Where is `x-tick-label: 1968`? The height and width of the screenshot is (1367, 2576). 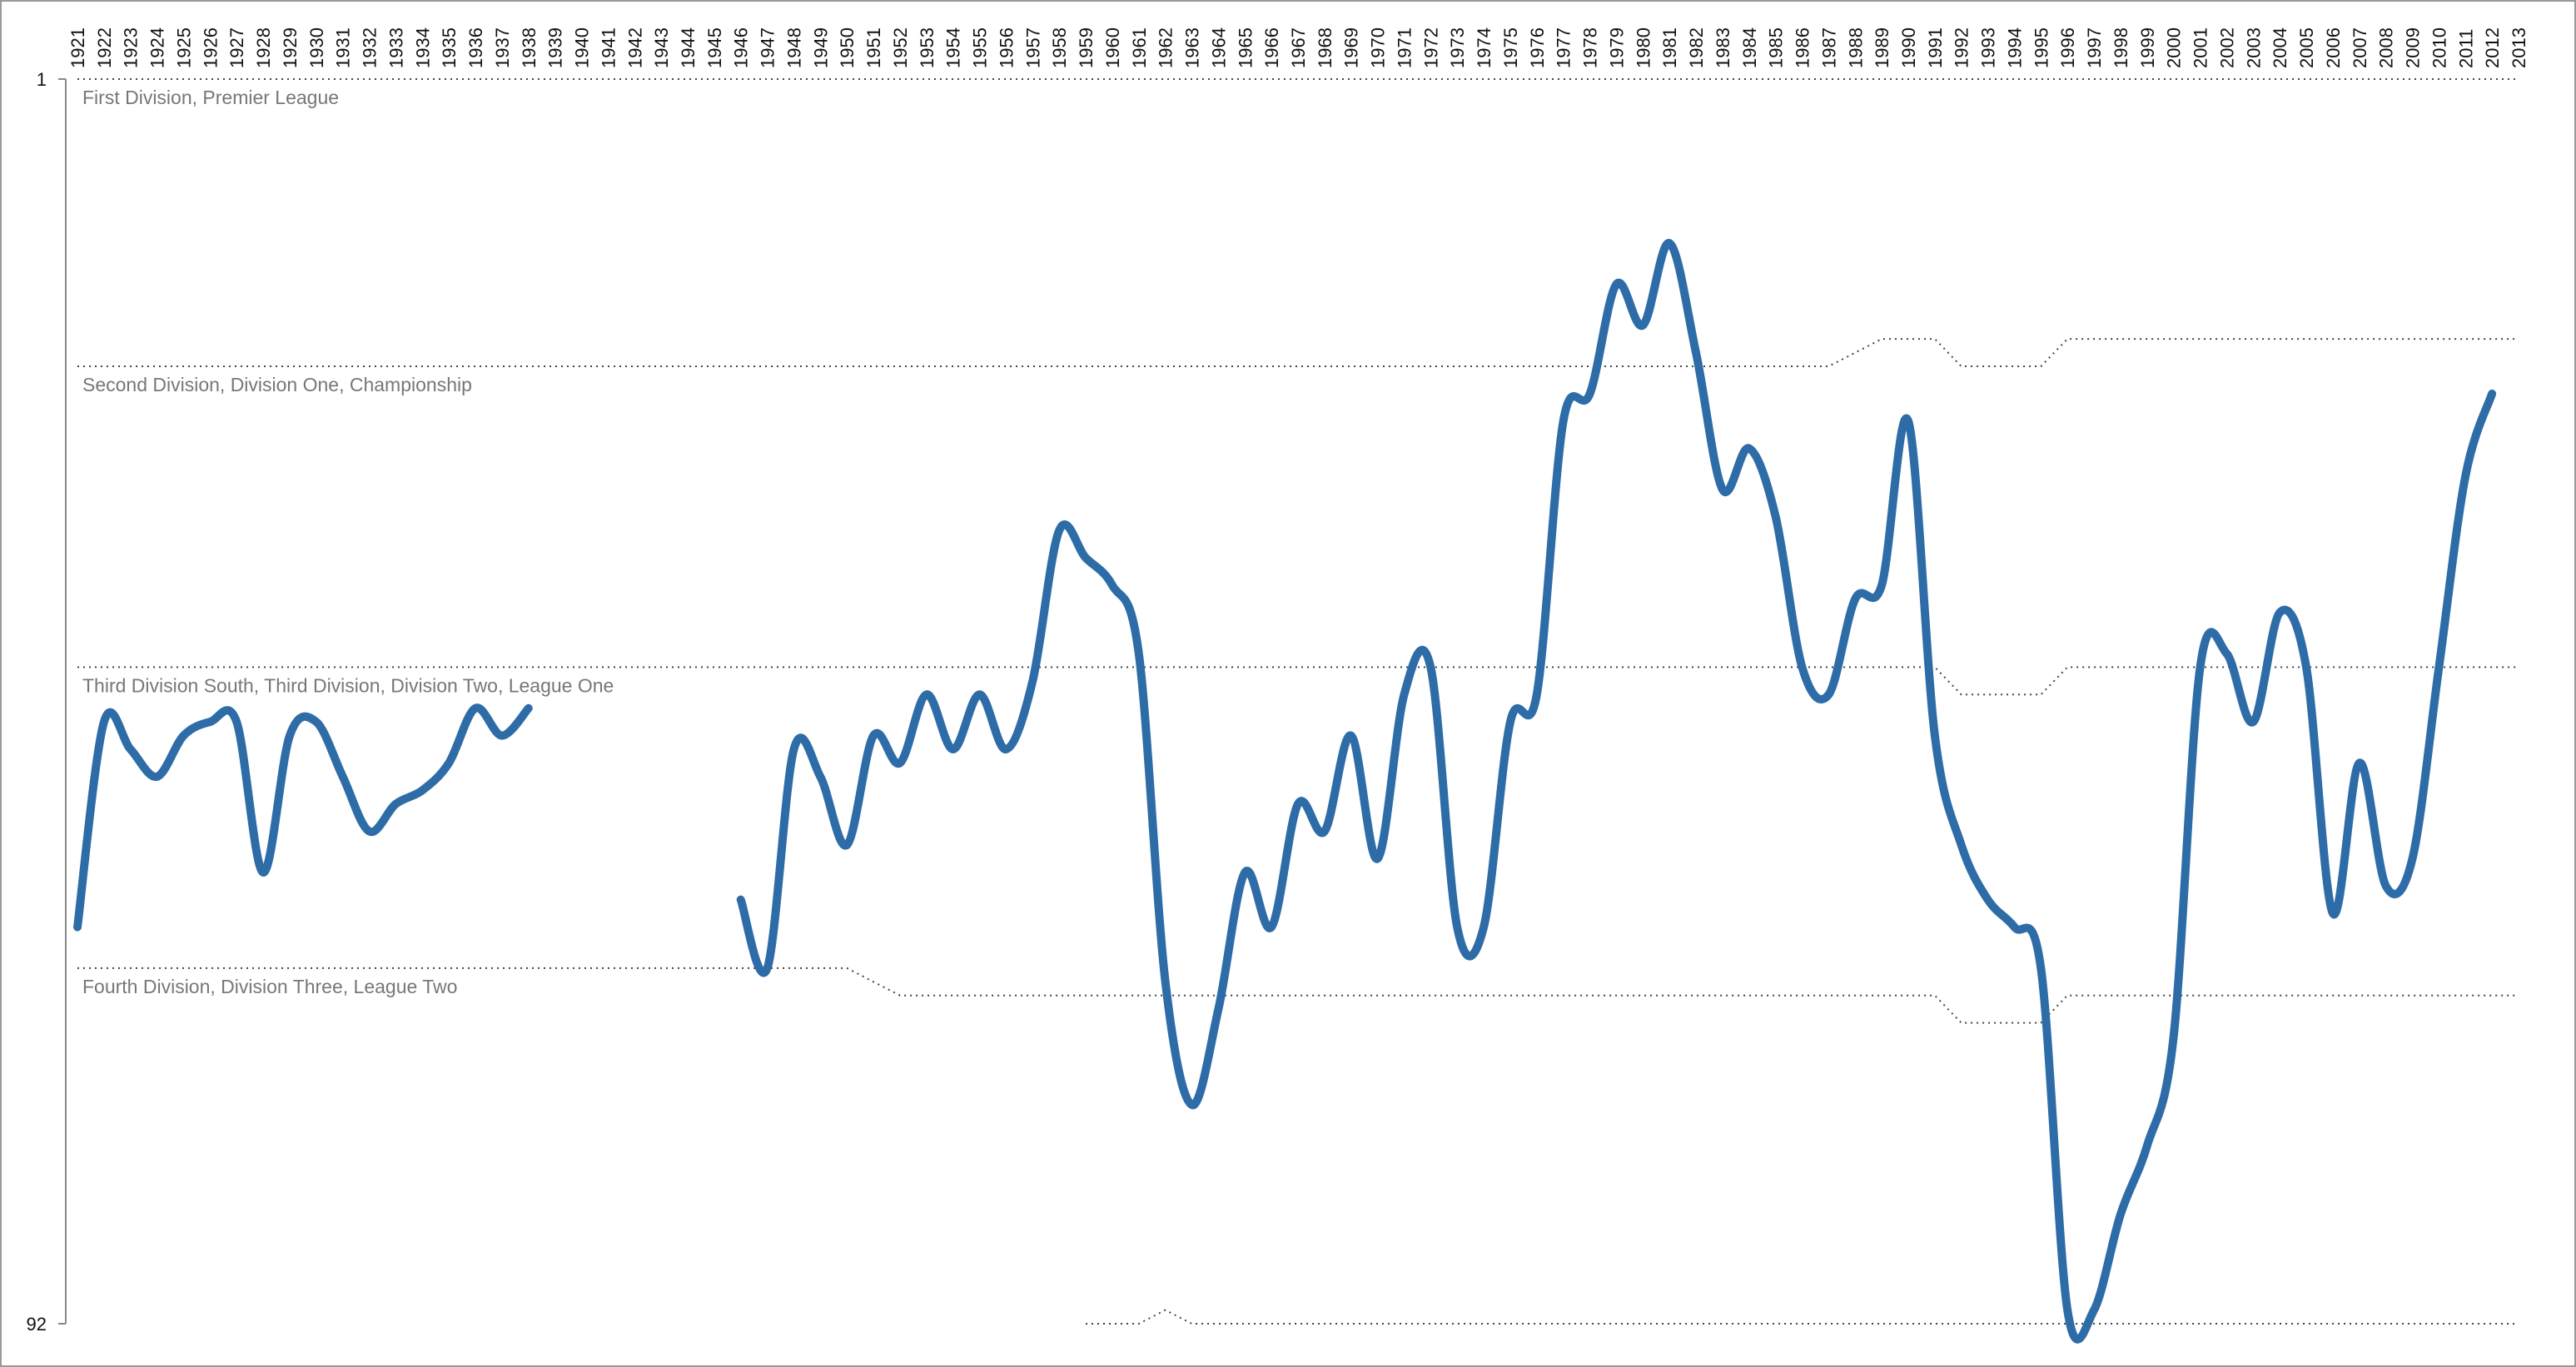 x-tick-label: 1968 is located at coordinates (1325, 48).